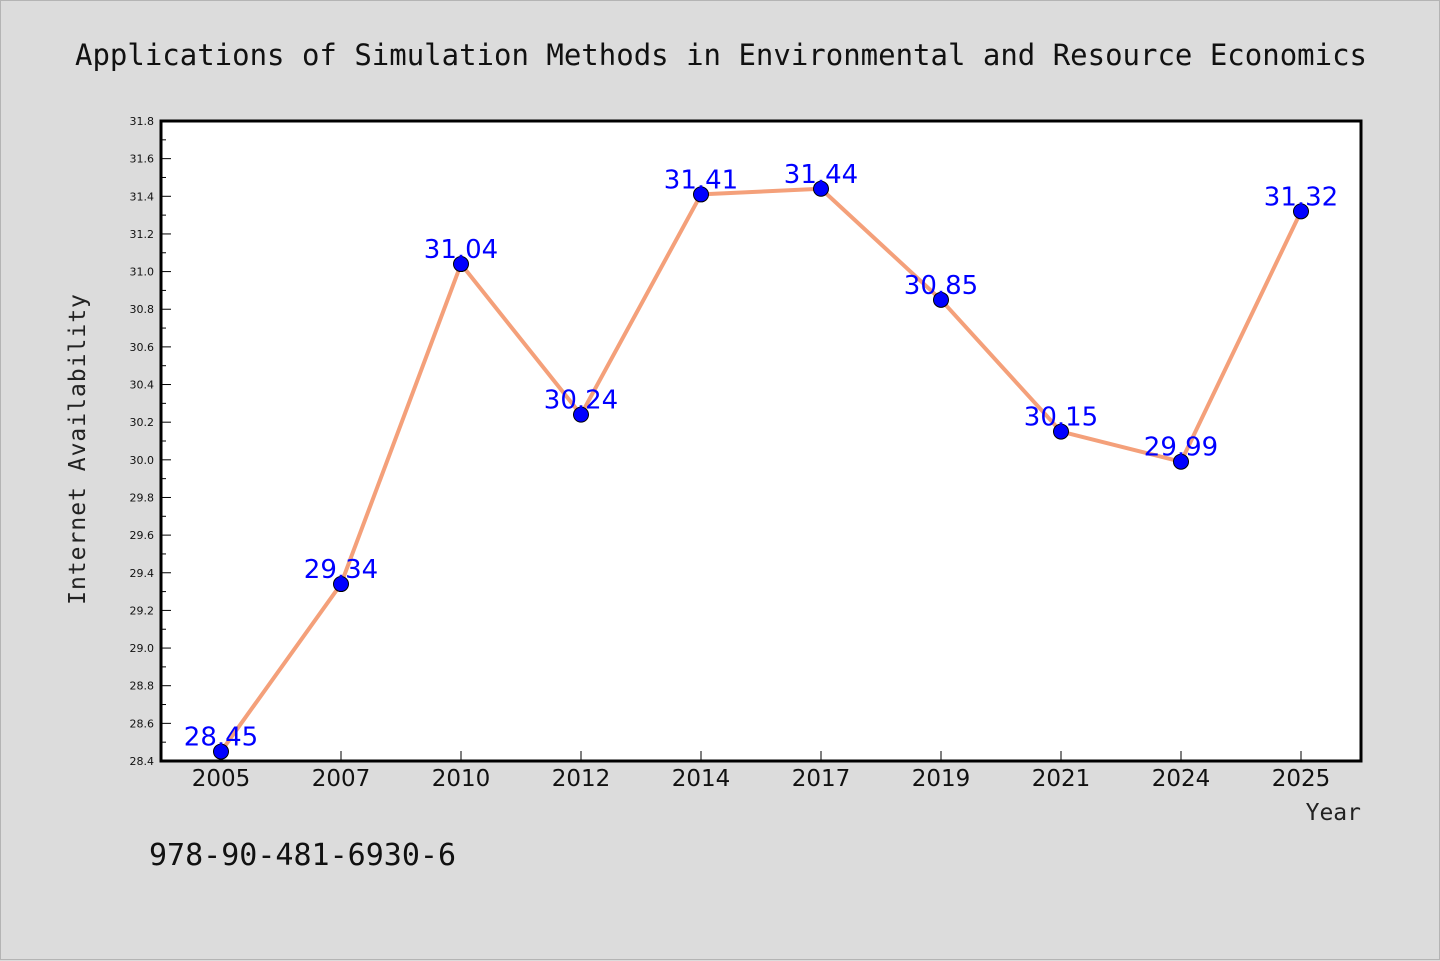 The width and height of the screenshot is (1440, 961). What do you see at coordinates (461, 779) in the screenshot?
I see `x-tick-label: 2010` at bounding box center [461, 779].